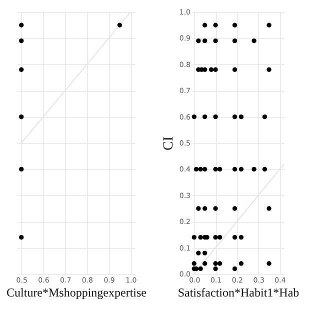 The height and width of the screenshot is (320, 320). I want to click on x-axis-title: Satisfaction*Habit1*Hab, so click(239, 293).